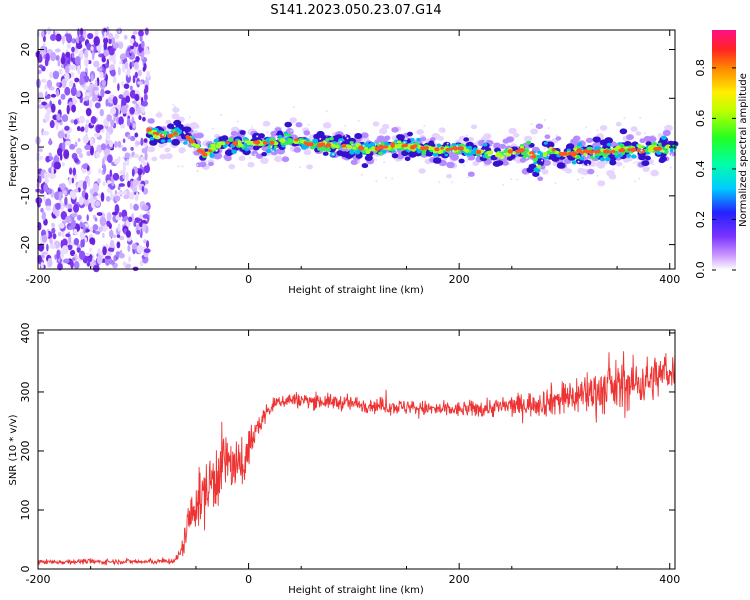 The height and width of the screenshot is (600, 750). I want to click on spectrogram-y-tick-label: 10, so click(25, 98).